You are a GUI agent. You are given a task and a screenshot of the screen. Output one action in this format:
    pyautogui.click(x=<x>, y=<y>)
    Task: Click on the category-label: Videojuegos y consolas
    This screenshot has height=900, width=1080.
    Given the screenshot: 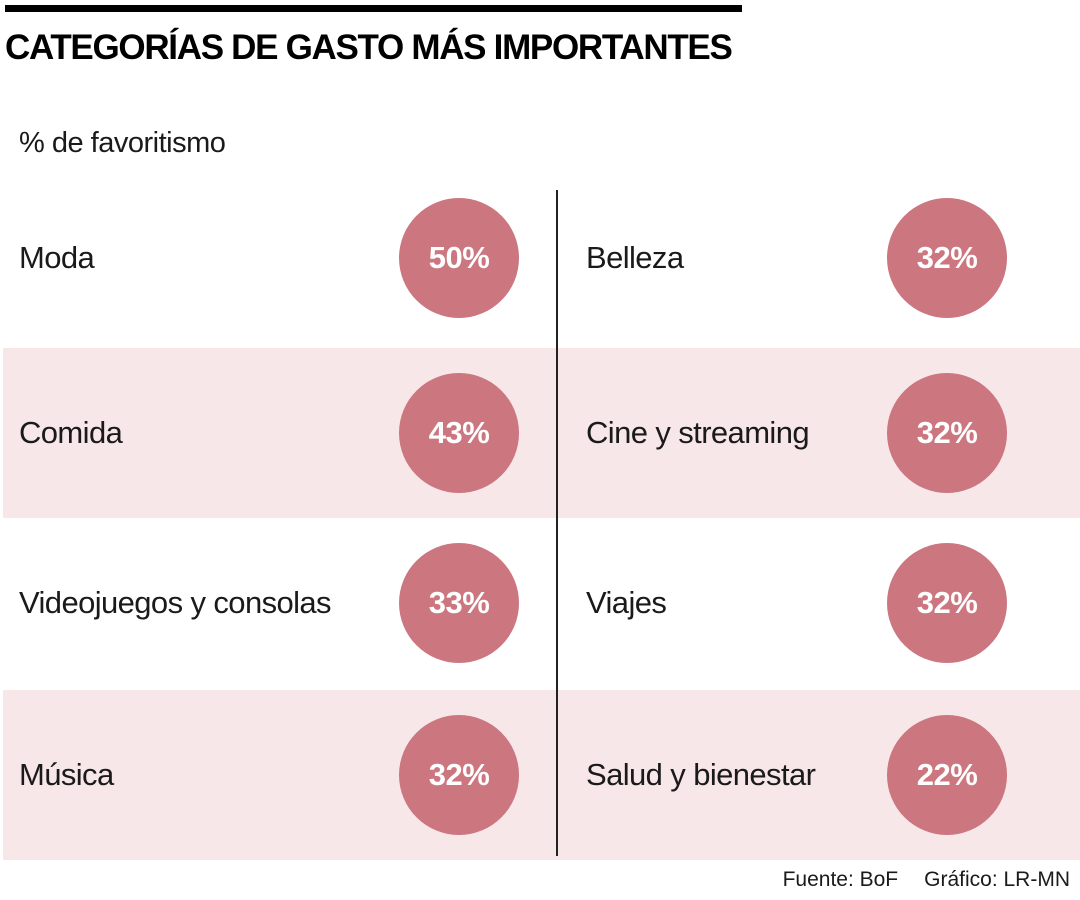 What is the action you would take?
    pyautogui.click(x=175, y=602)
    